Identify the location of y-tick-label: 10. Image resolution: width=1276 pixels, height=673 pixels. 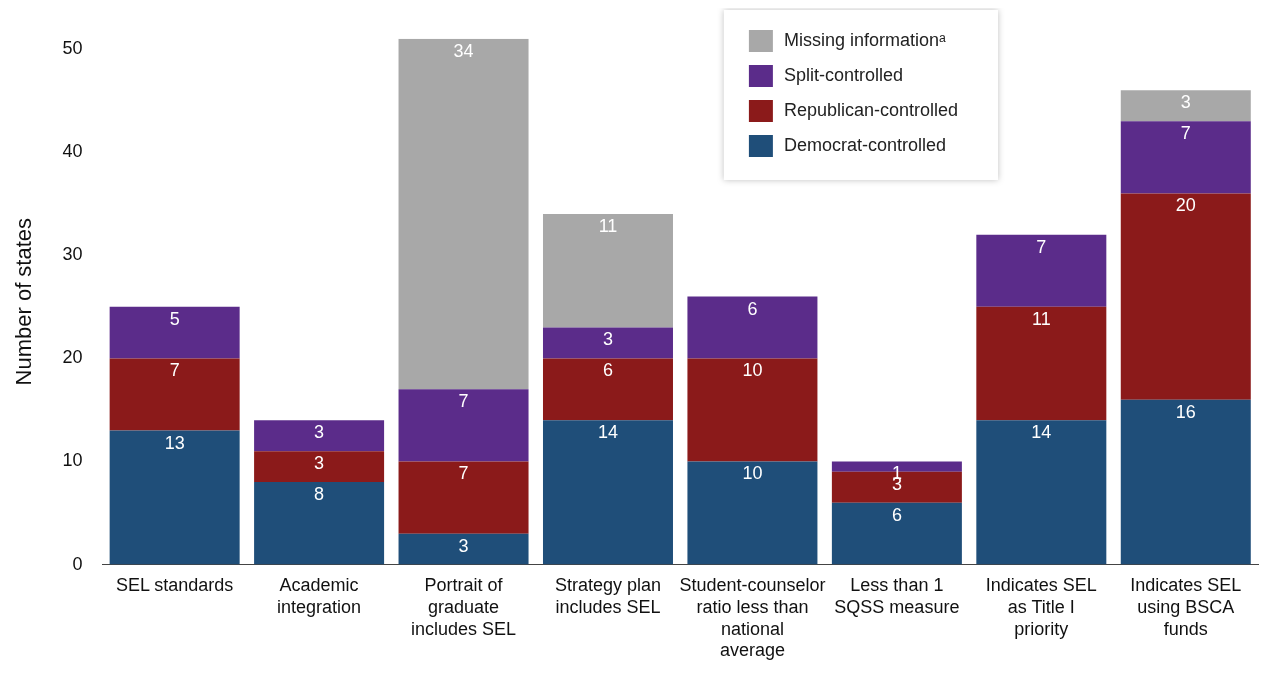
(72, 460).